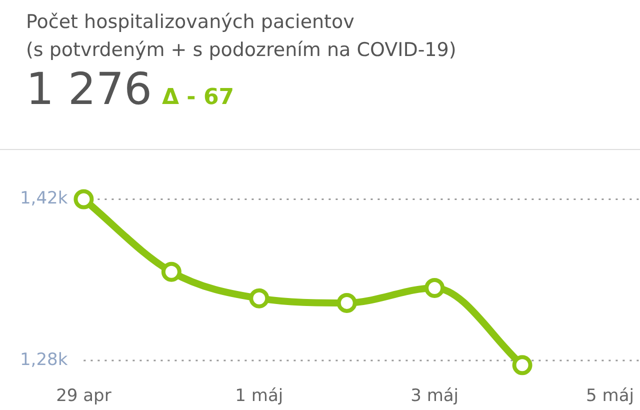  What do you see at coordinates (259, 396) in the screenshot?
I see `x-tick-label: 1 máj` at bounding box center [259, 396].